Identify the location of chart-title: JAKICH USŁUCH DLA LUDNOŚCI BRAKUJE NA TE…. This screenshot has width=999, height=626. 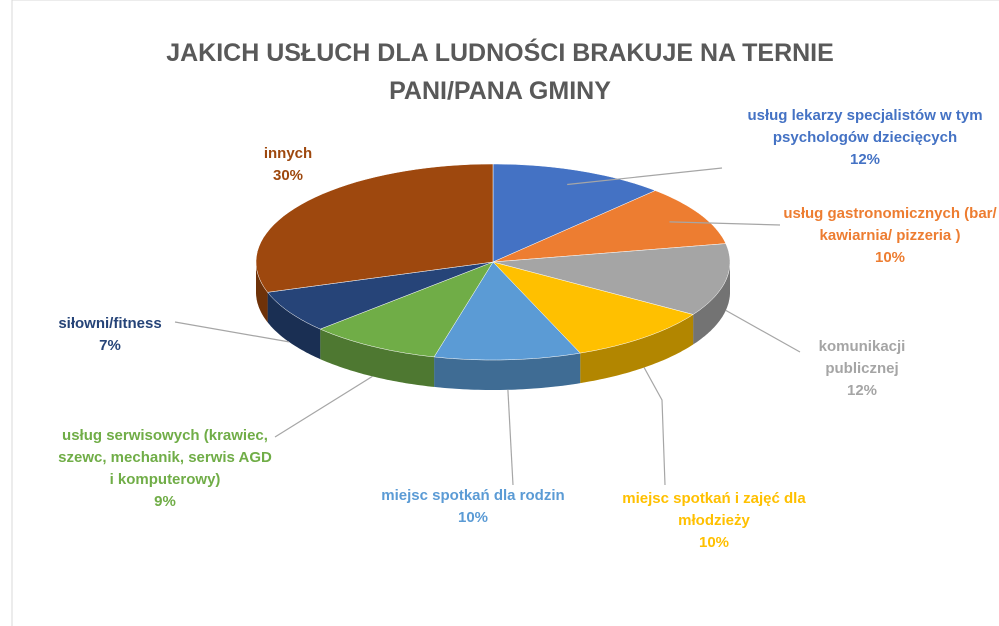
(500, 72).